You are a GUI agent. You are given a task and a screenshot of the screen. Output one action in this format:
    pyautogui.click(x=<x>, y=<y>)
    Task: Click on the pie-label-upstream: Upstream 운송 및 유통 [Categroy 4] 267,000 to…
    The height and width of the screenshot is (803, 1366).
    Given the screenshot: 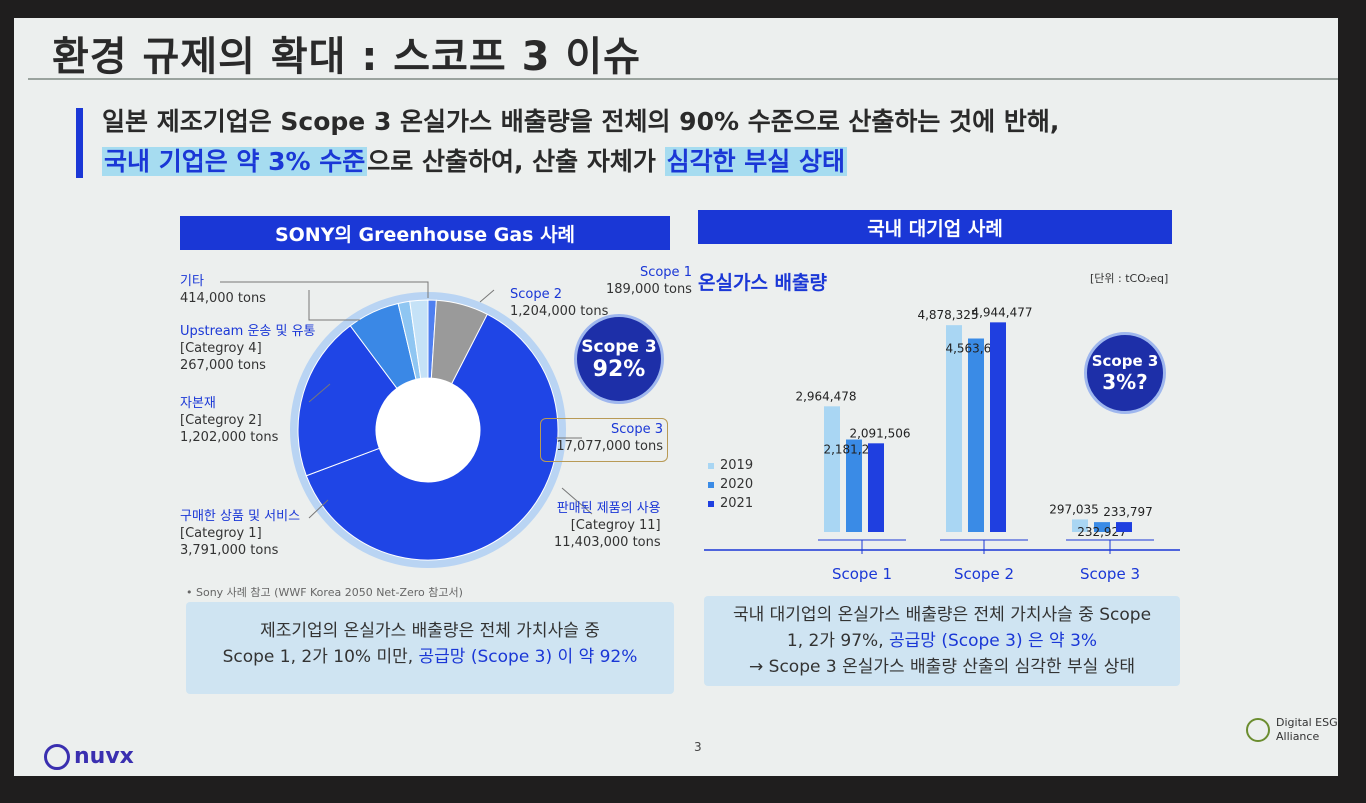 What is the action you would take?
    pyautogui.click(x=248, y=348)
    